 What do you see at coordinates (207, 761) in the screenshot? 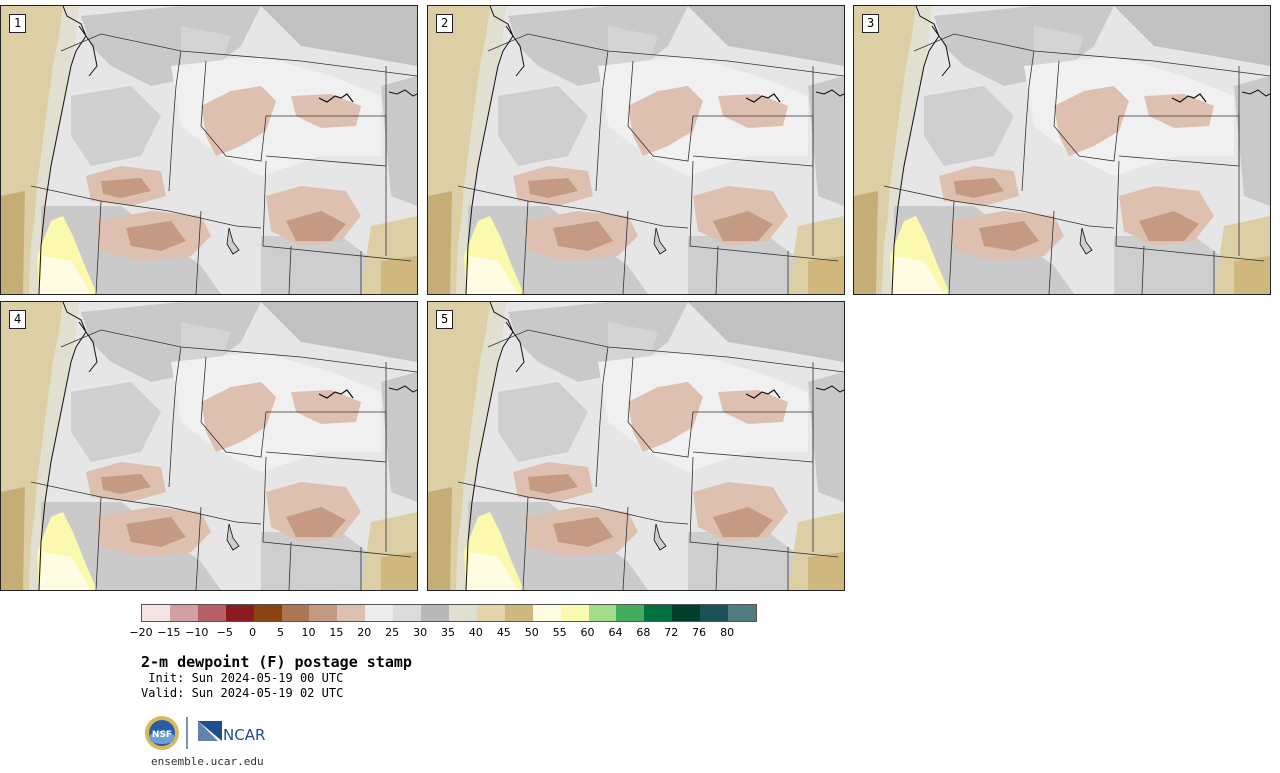
I see `site-url: ensemble.ucar.edu` at bounding box center [207, 761].